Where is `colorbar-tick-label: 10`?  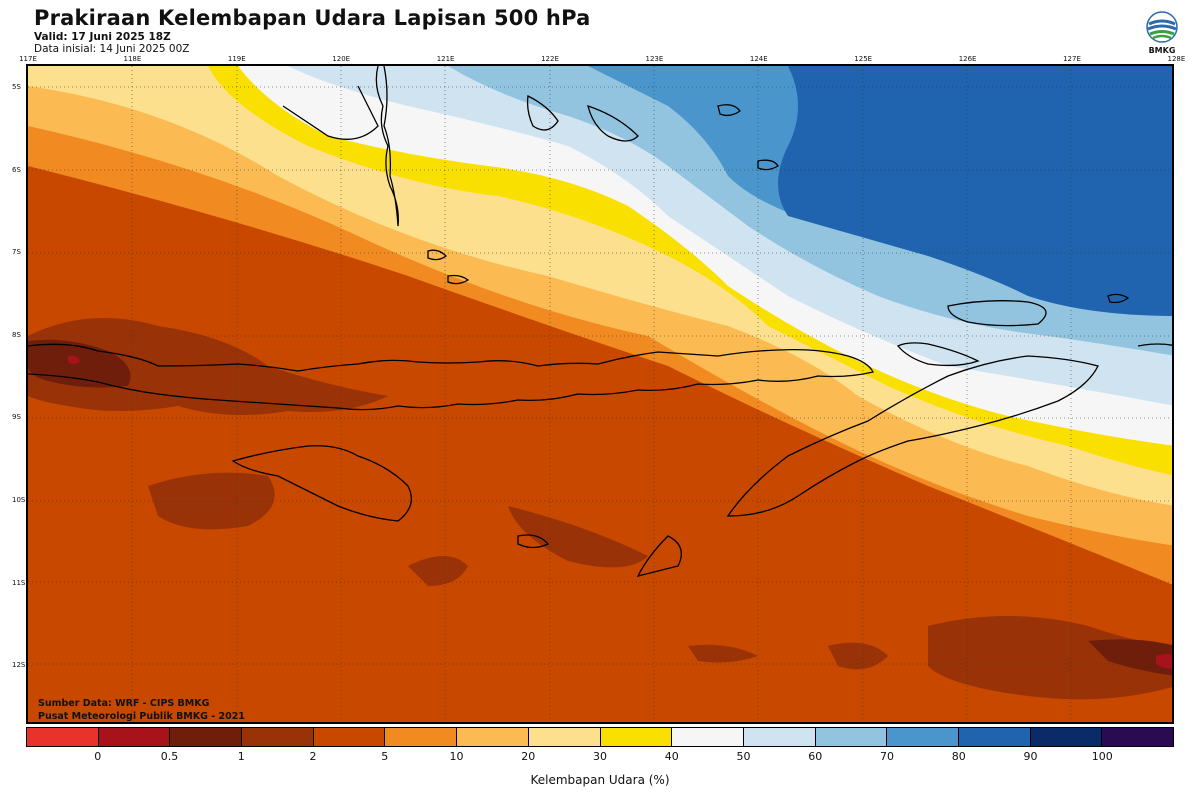
colorbar-tick-label: 10 is located at coordinates (456, 756).